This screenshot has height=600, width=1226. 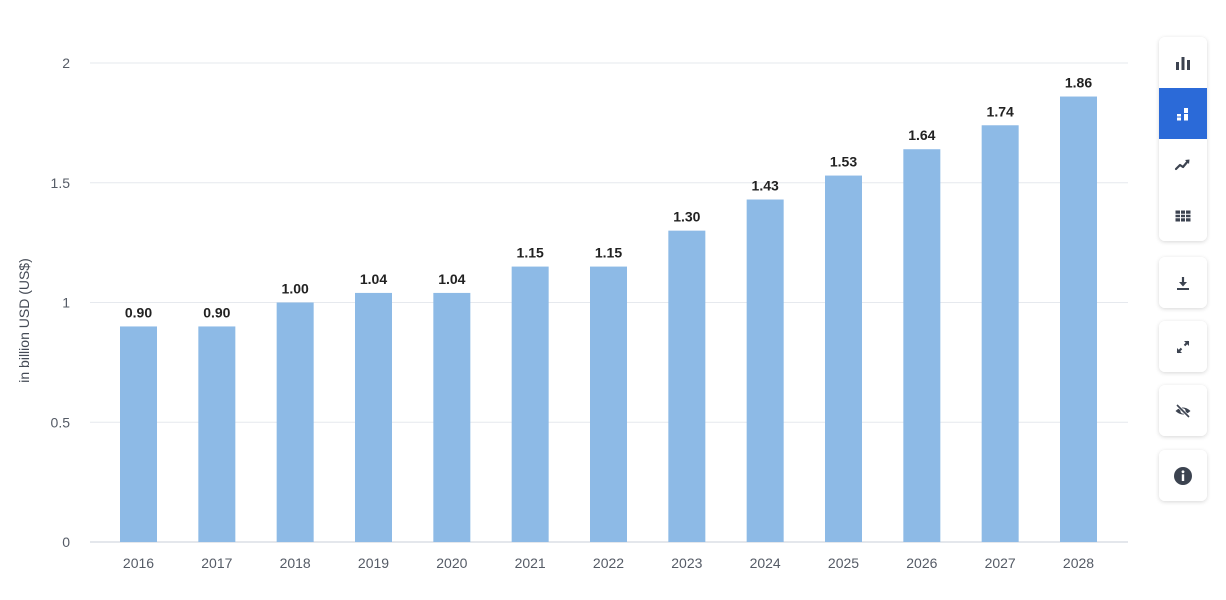 I want to click on fullscreen-icon, so click(x=1183, y=346).